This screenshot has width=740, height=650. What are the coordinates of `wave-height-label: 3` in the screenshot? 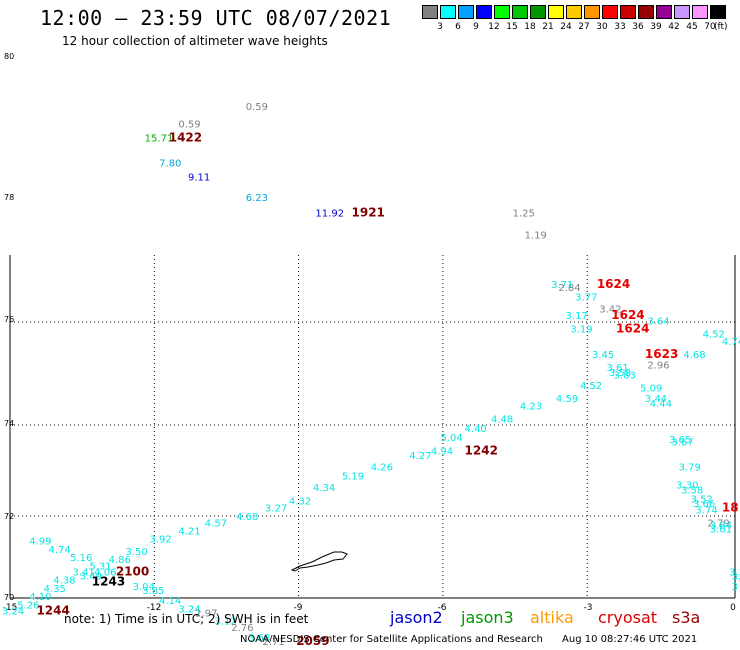 It's located at (735, 587).